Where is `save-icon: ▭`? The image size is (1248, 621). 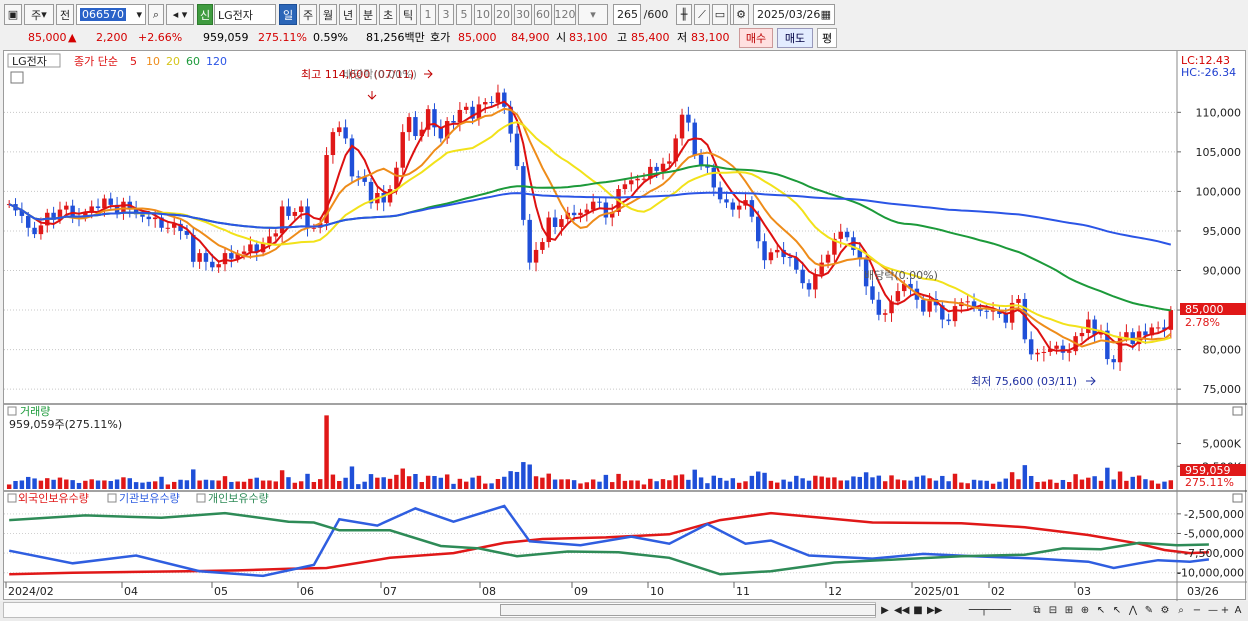 save-icon: ▭ is located at coordinates (720, 14).